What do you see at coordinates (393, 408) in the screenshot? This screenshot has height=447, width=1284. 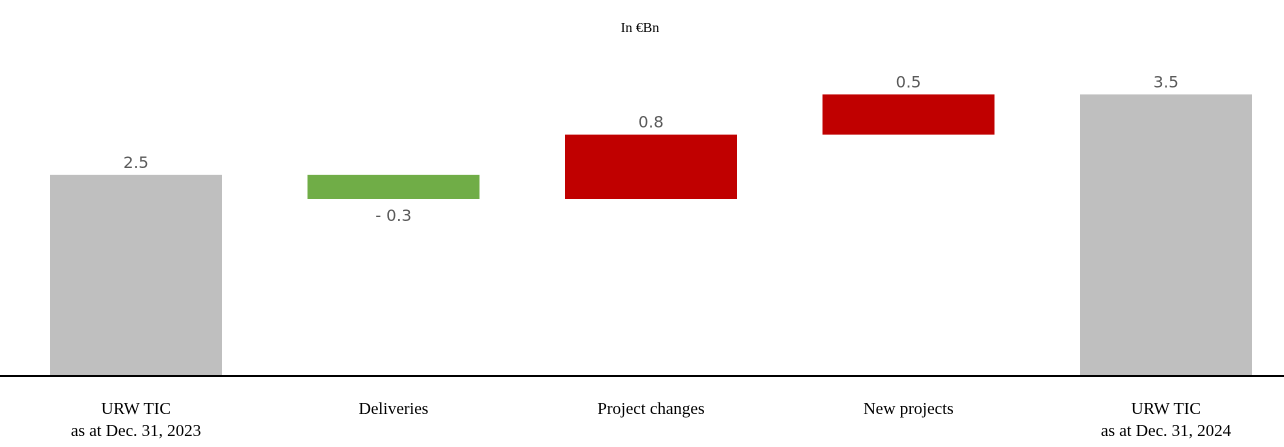 I see `x-tick-label: Deliveries` at bounding box center [393, 408].